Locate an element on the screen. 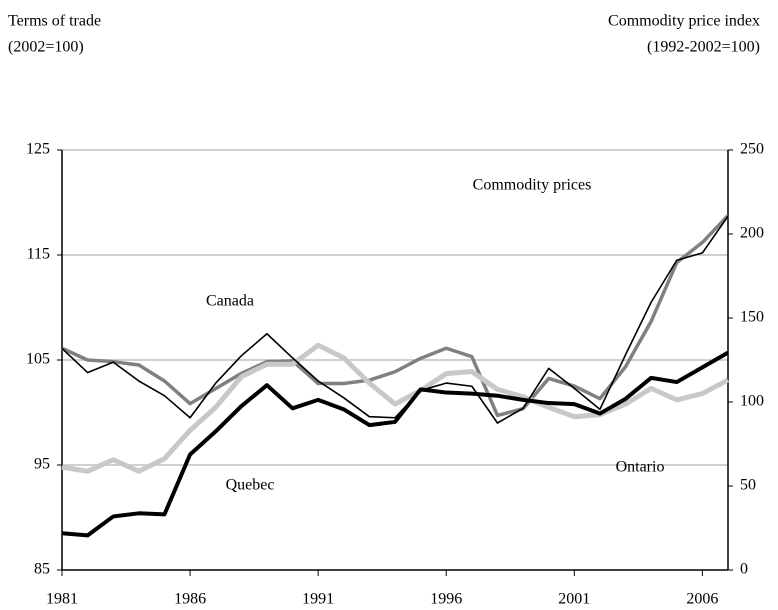 Image resolution: width=778 pixels, height=610 pixels. series-label: Canada is located at coordinates (230, 301).